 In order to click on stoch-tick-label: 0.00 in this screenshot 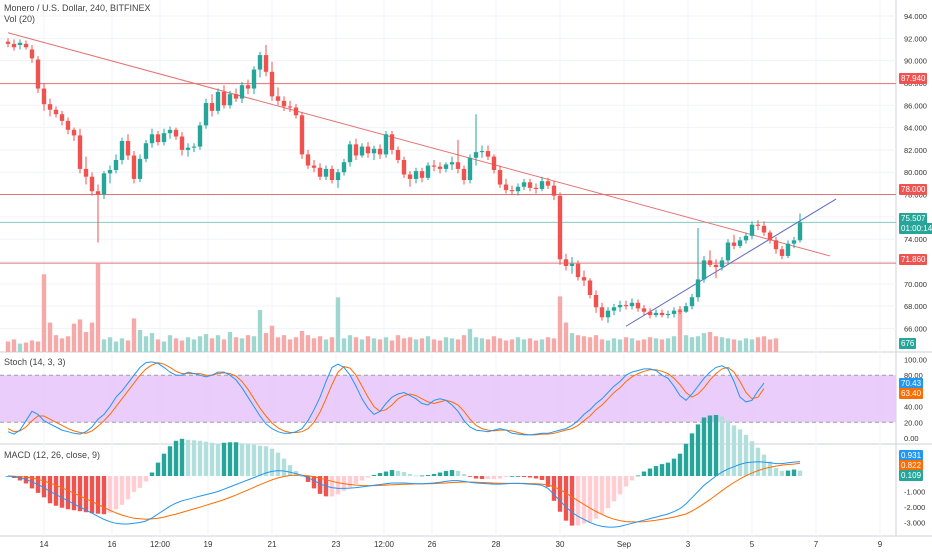, I will do `click(911, 438)`.